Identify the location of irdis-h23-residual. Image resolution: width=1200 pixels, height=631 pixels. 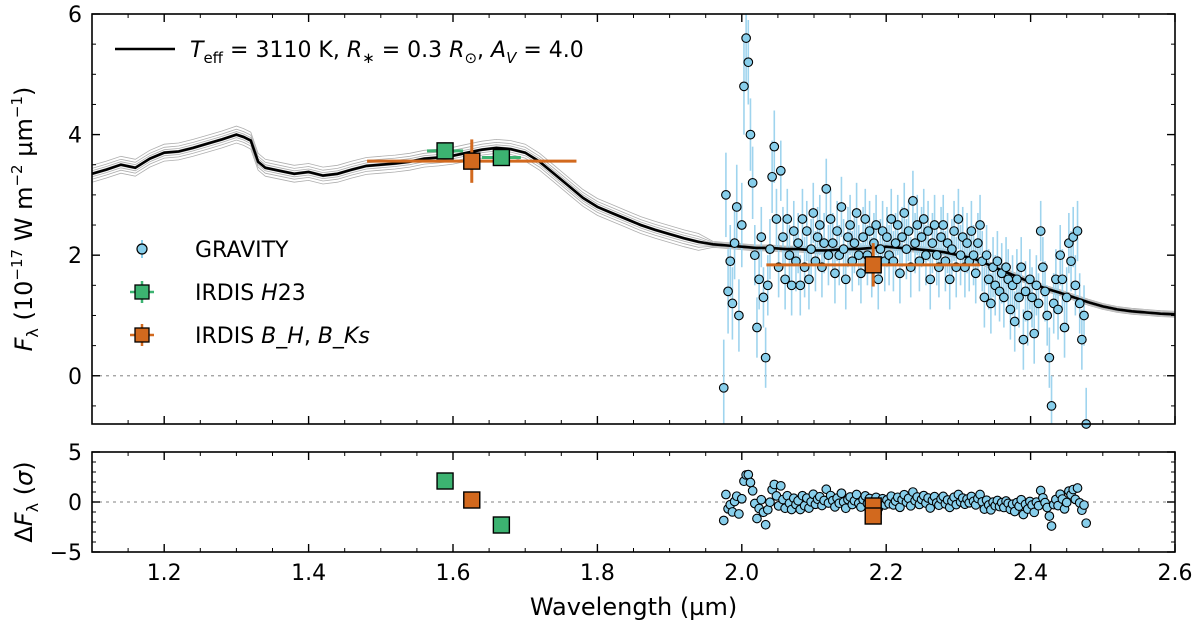
(501, 525).